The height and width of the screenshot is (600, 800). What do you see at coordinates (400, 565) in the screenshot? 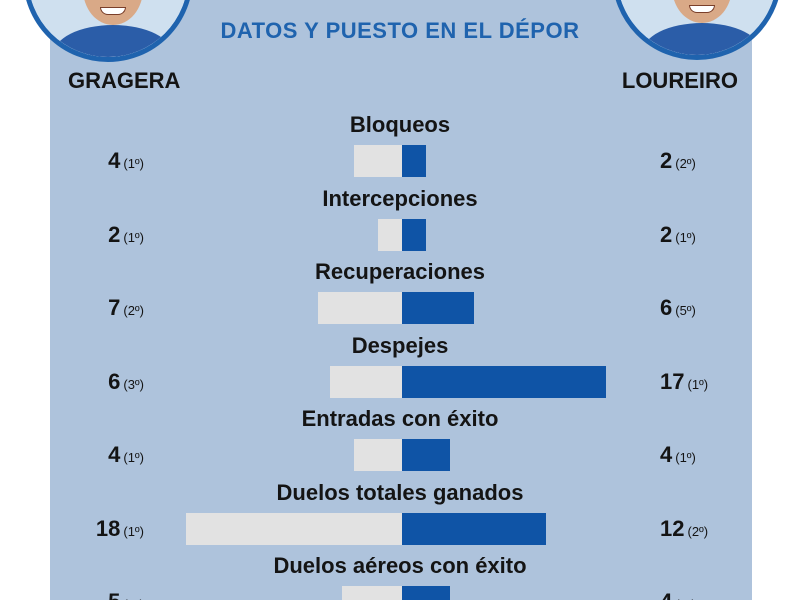
I see `category-label: Duelos aéreos con éxito` at bounding box center [400, 565].